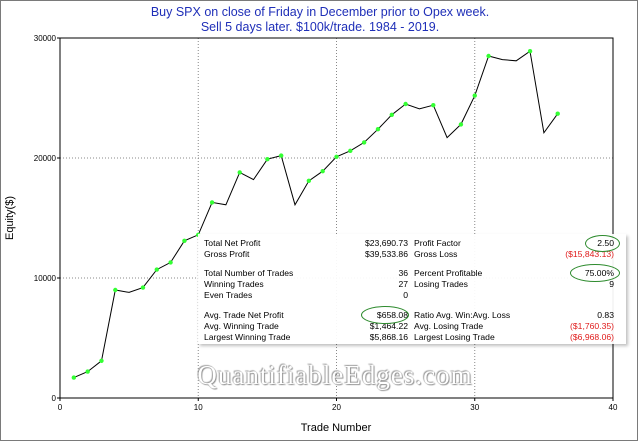  I want to click on y-tick-label: 10000, so click(45, 278).